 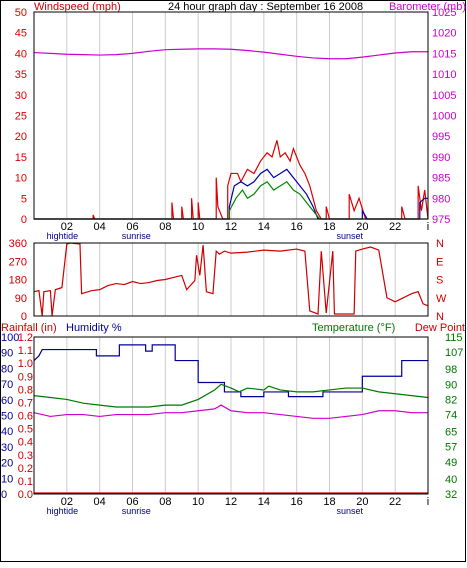 I want to click on bottom-x-tick-label: 20, so click(x=362, y=502).